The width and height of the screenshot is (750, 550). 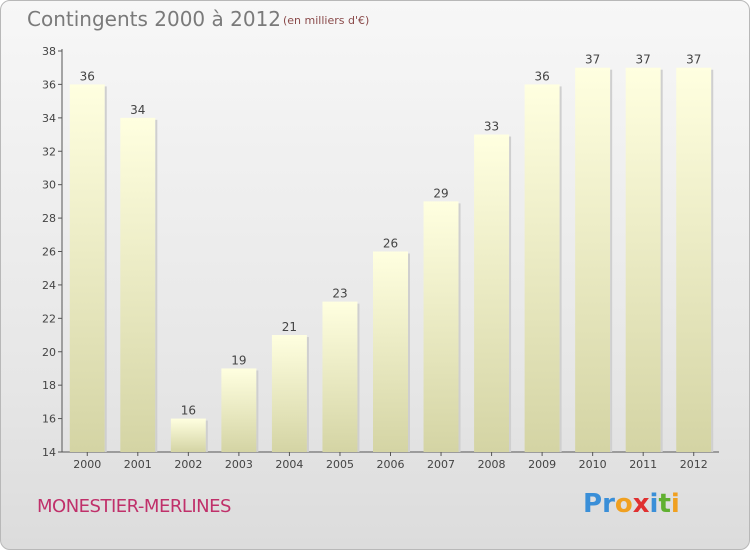 I want to click on y-tick-label: 14, so click(x=49, y=452).